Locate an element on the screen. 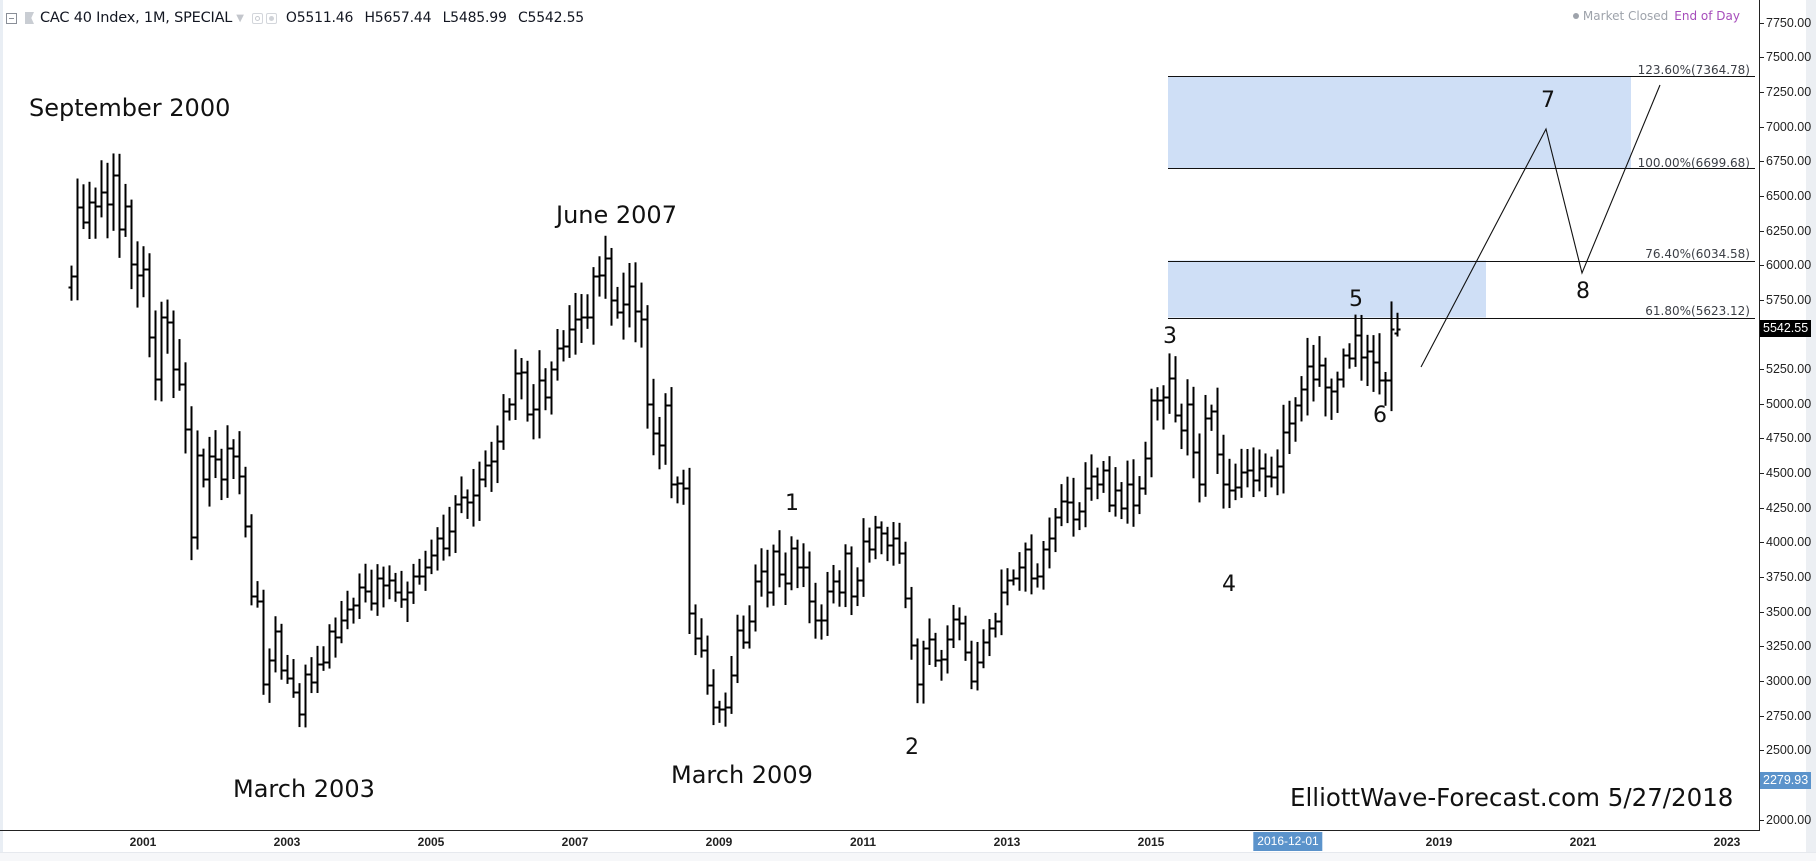 The image size is (1816, 861). watermark: ElliottWave-Forecast.com 5/27/2018 is located at coordinates (1512, 797).